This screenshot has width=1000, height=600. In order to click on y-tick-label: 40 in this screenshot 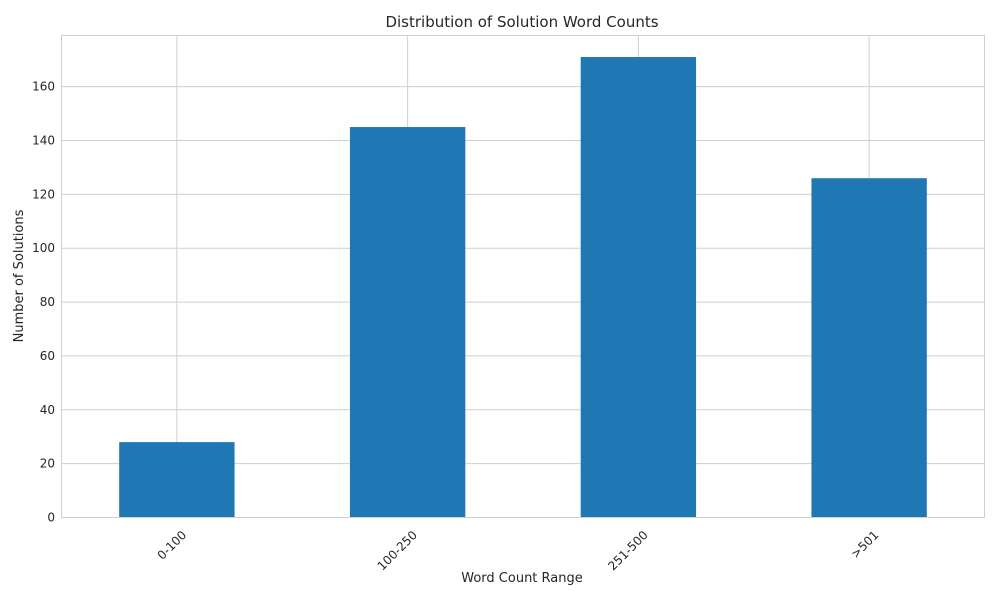, I will do `click(47, 410)`.